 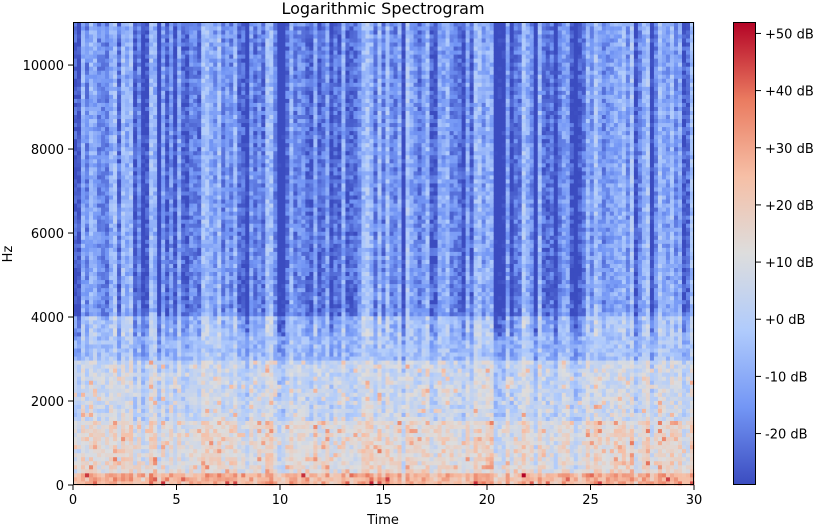 What do you see at coordinates (590, 500) in the screenshot?
I see `x-tick-label: 25` at bounding box center [590, 500].